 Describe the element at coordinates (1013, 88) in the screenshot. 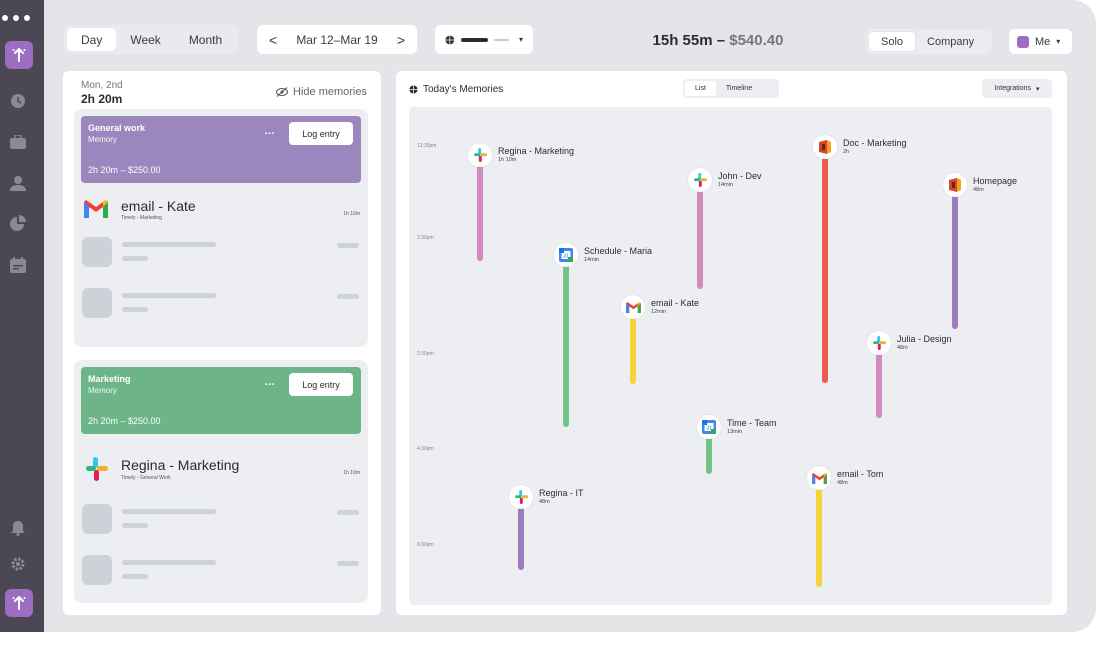

I see `integrations-label: Integrations` at that location.